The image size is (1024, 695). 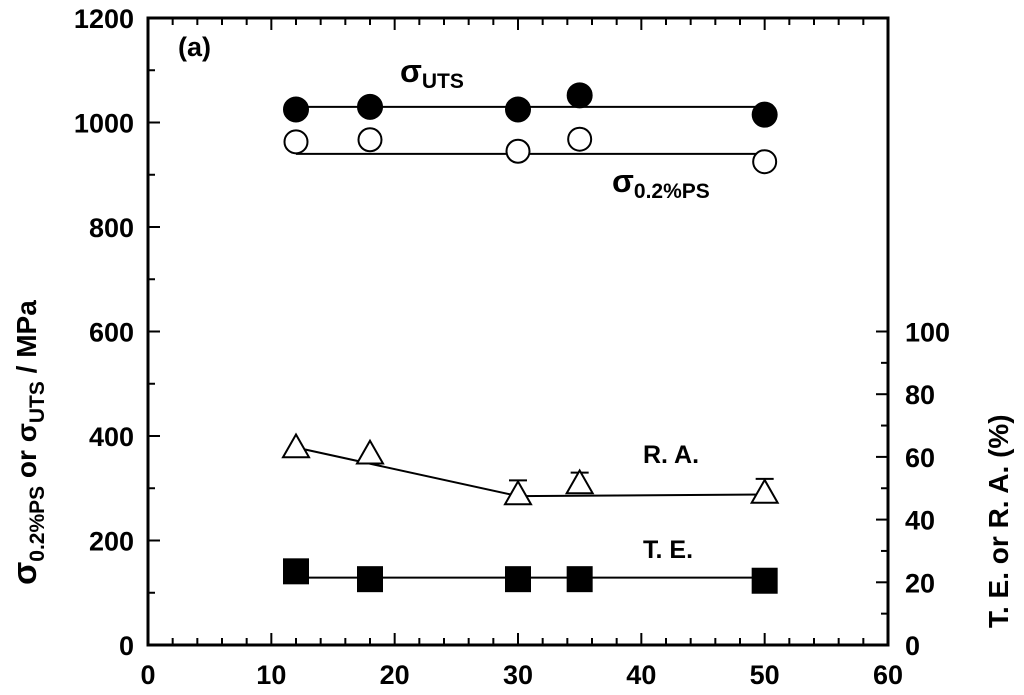 I want to click on y-right-tick-label: 100, so click(x=927, y=333).